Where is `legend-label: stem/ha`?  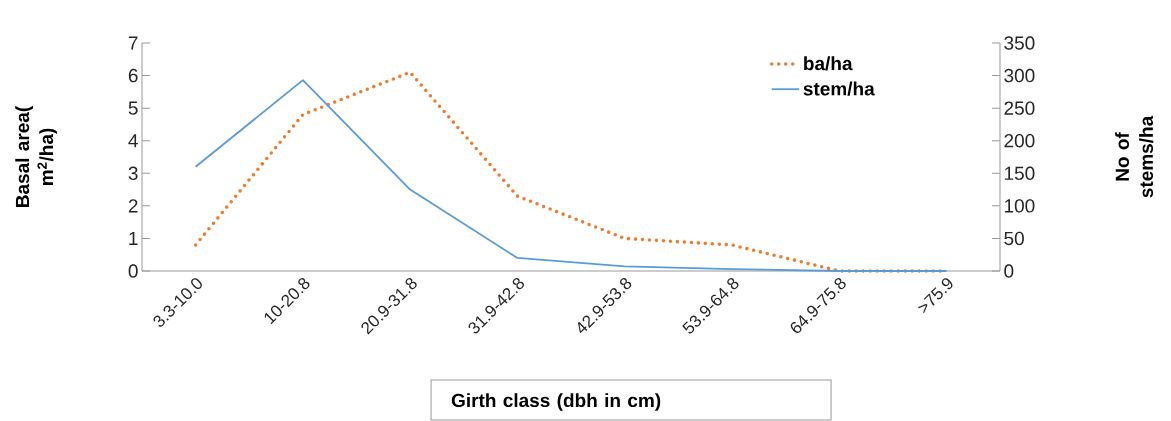 legend-label: stem/ha is located at coordinates (839, 88).